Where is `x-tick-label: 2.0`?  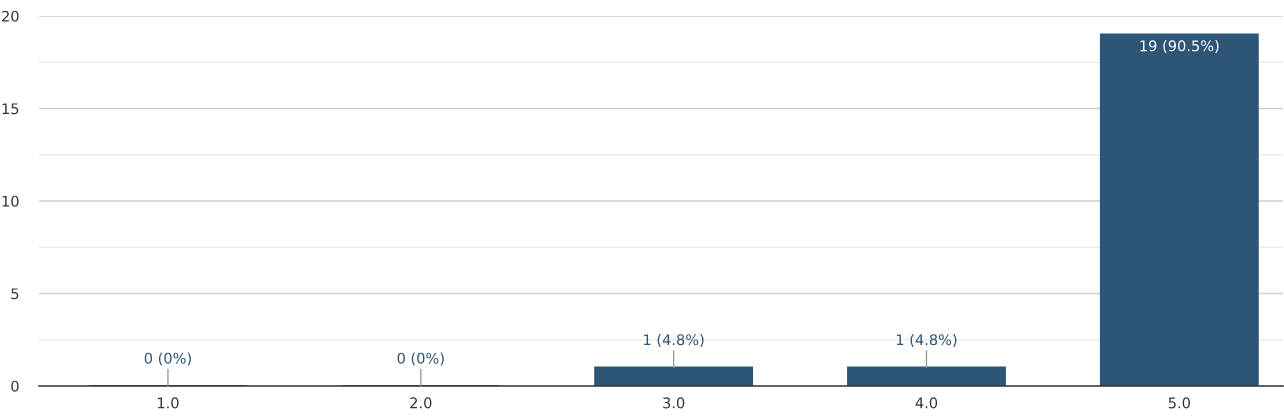 x-tick-label: 2.0 is located at coordinates (421, 403).